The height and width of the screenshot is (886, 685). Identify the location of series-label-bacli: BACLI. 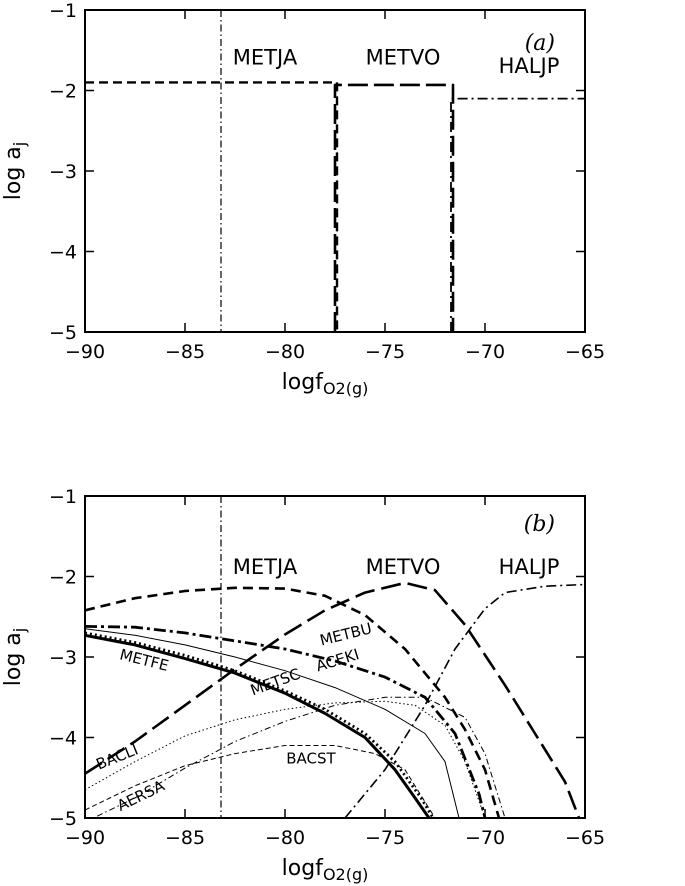
(117, 757).